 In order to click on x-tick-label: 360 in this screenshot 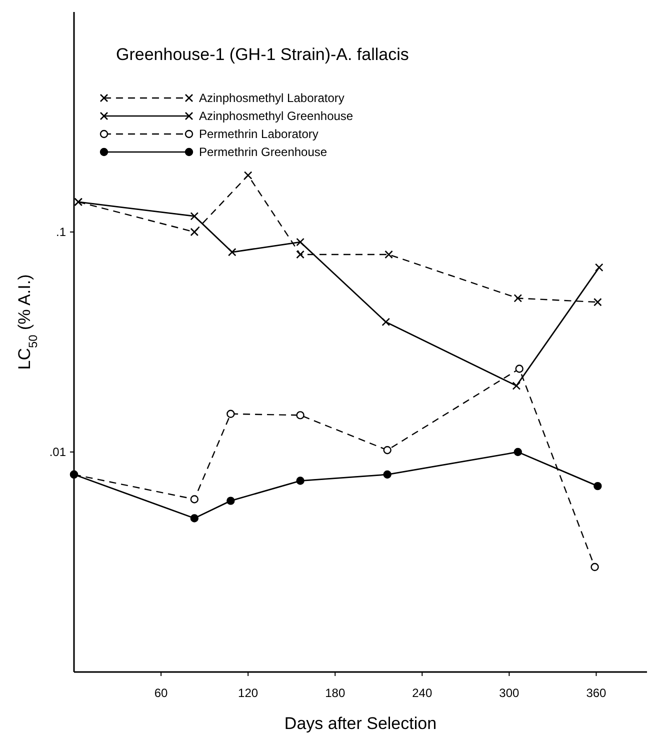, I will do `click(596, 693)`.